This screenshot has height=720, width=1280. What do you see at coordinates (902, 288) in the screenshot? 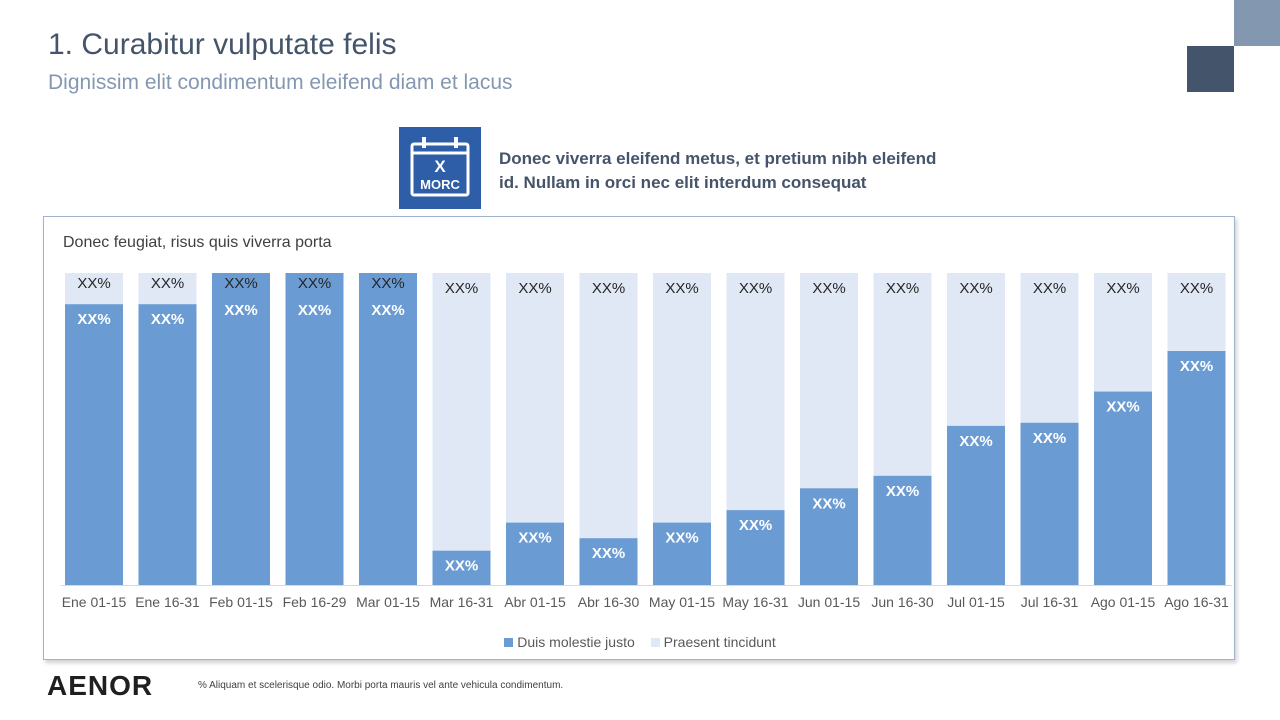
I see `data-label-12-series-2: XX%` at bounding box center [902, 288].